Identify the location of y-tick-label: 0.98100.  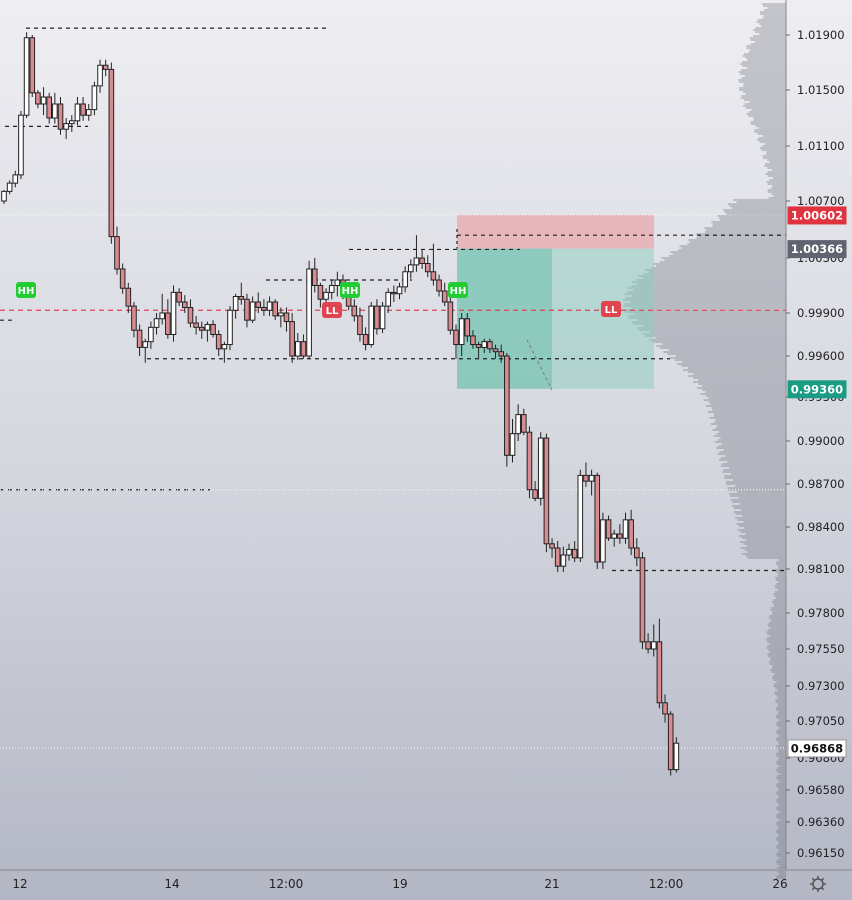
(821, 569).